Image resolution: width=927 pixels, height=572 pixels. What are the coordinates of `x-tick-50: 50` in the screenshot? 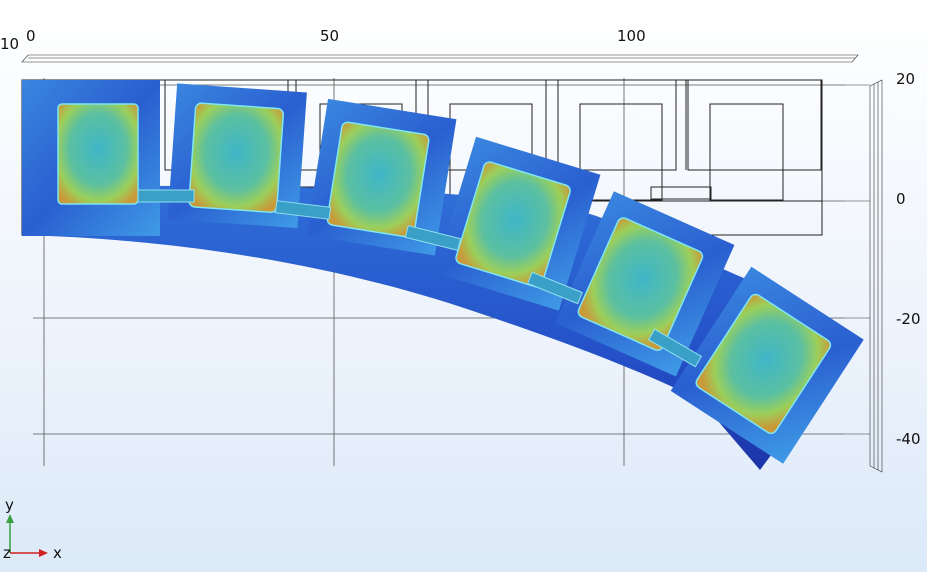 It's located at (329, 36).